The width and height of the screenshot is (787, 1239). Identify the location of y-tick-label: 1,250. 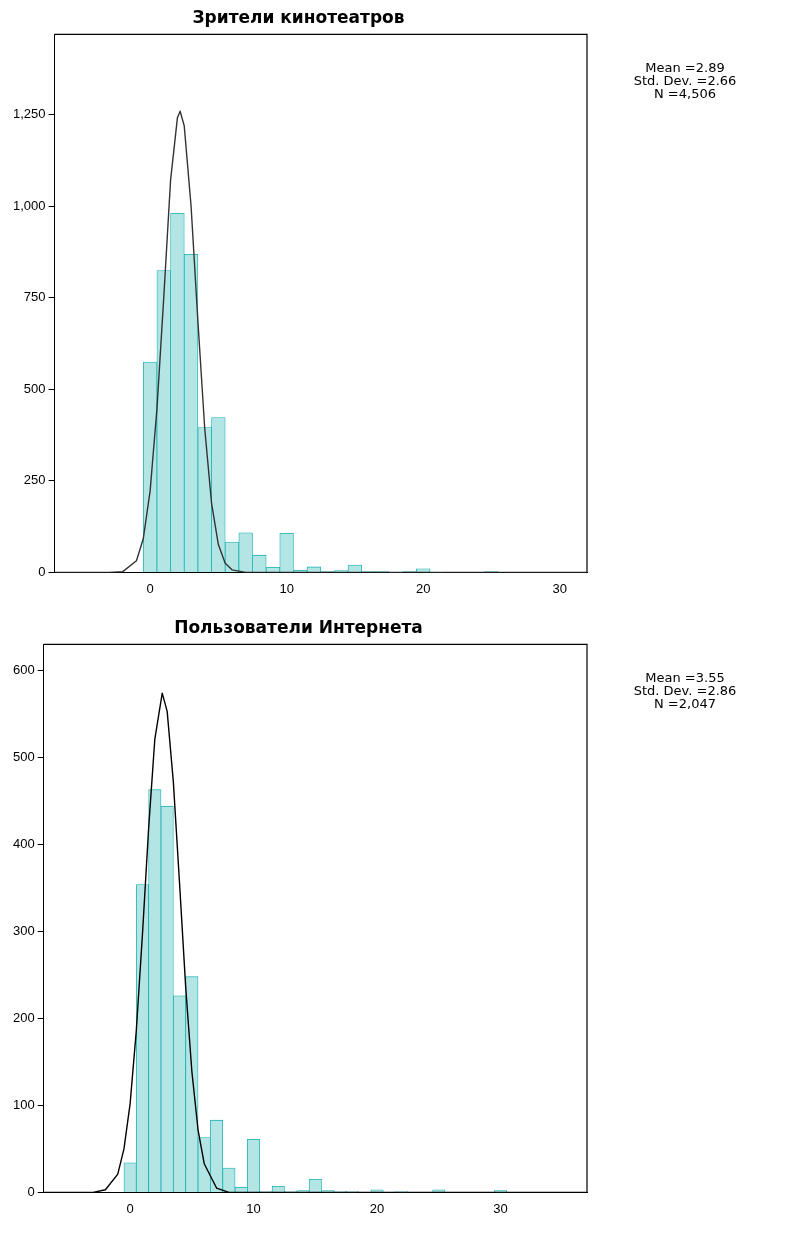
(29, 114).